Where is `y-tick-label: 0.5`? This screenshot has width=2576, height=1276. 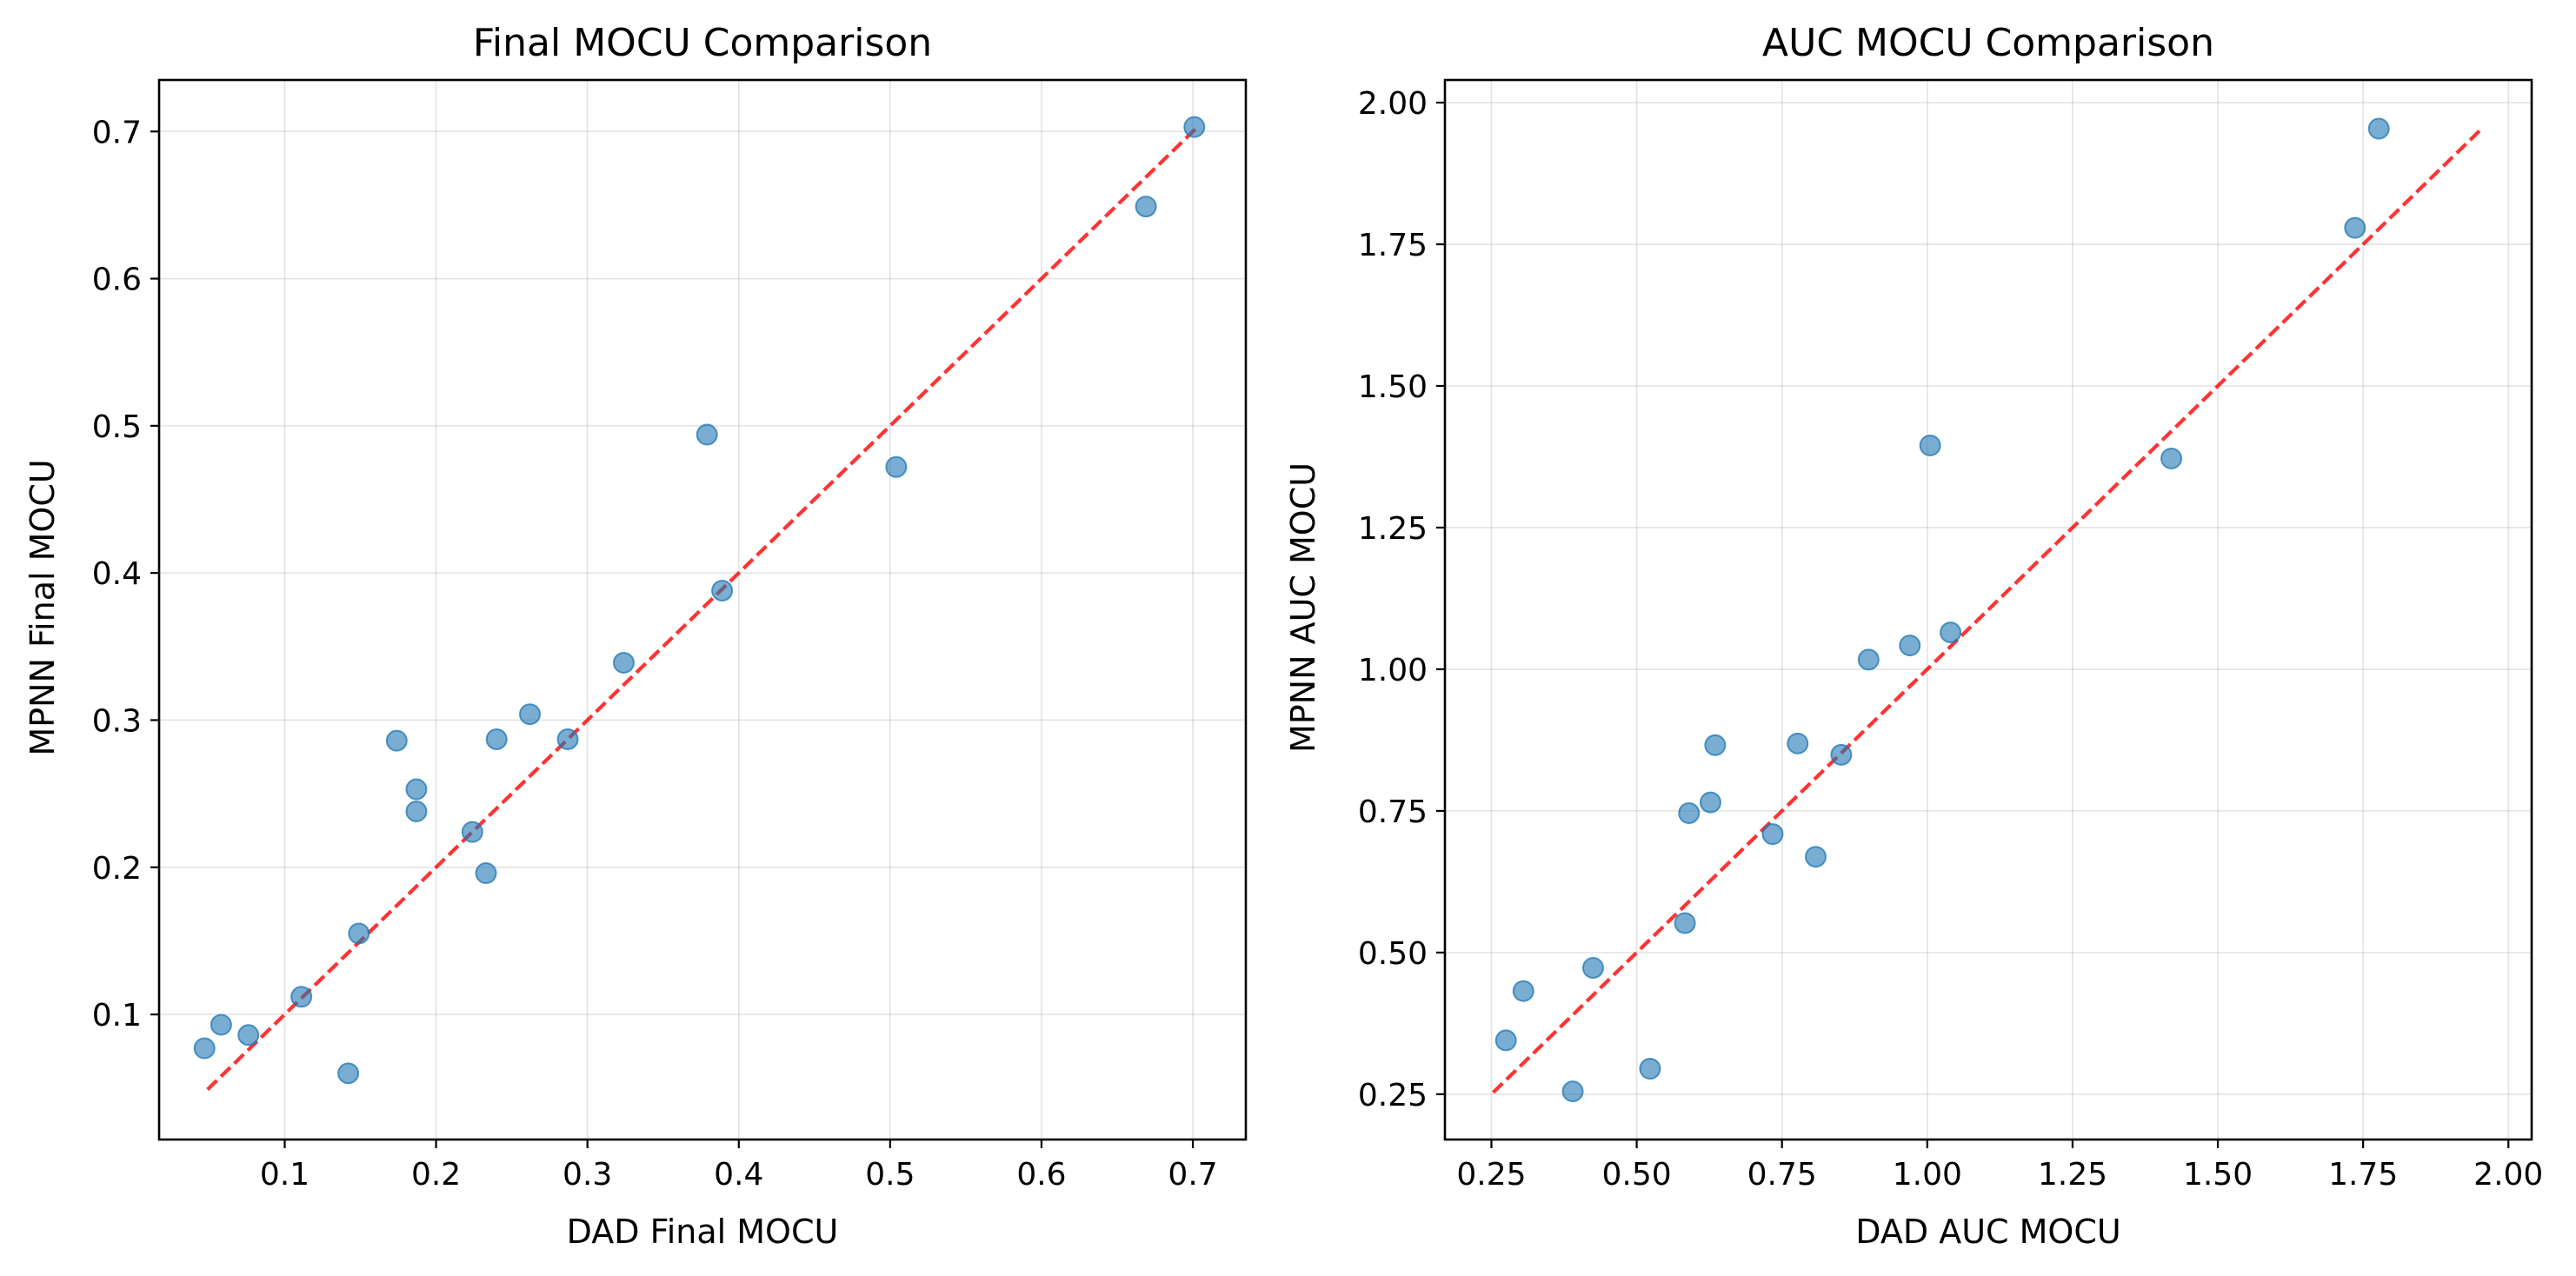
y-tick-label: 0.5 is located at coordinates (117, 427).